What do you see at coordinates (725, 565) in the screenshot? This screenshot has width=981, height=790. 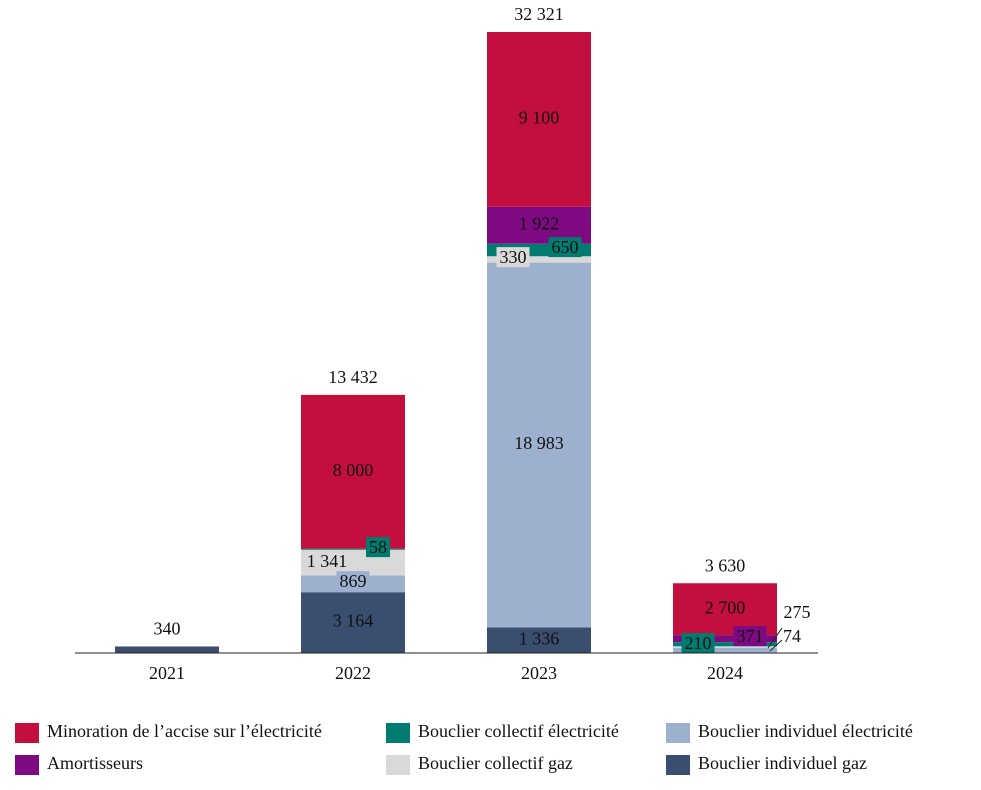 I see `total-label: 3 630` at bounding box center [725, 565].